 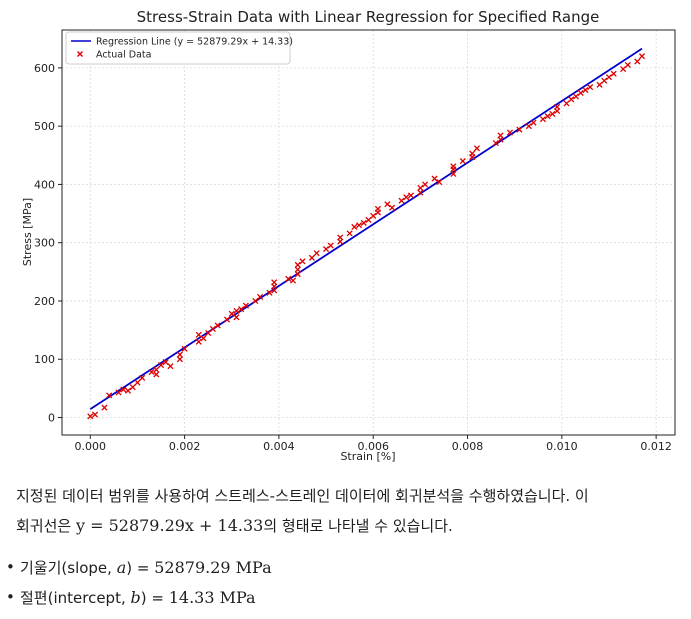 What do you see at coordinates (562, 446) in the screenshot?
I see `x-tick-label: 0.010` at bounding box center [562, 446].